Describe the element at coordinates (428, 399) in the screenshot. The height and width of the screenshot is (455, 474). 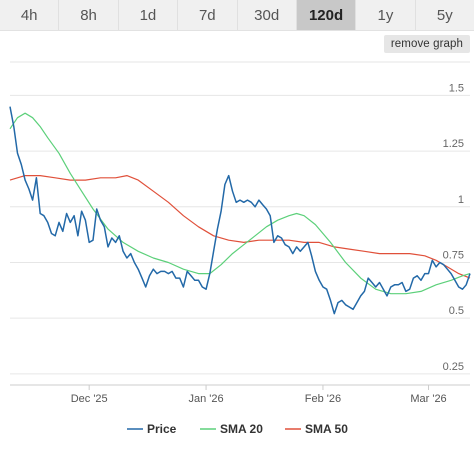
I see `x-tick-label: Mar '26` at that location.